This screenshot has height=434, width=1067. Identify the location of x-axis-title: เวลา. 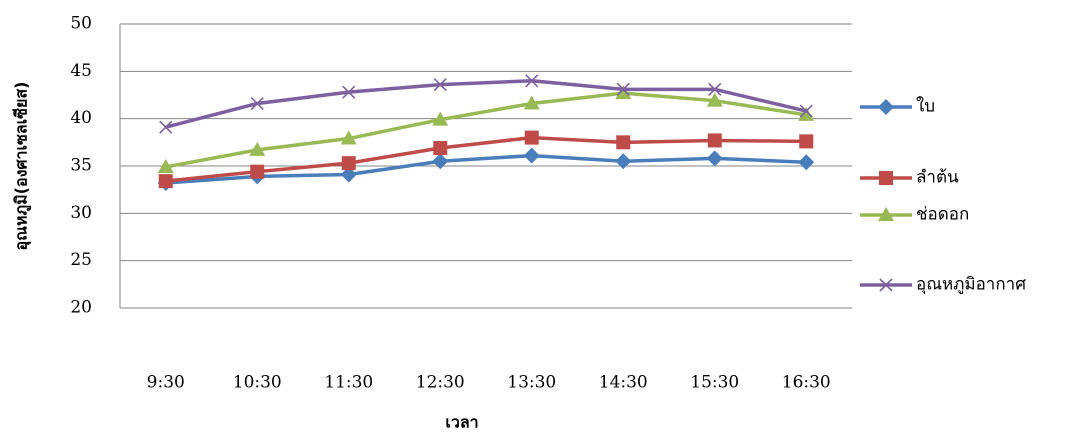
(461, 422).